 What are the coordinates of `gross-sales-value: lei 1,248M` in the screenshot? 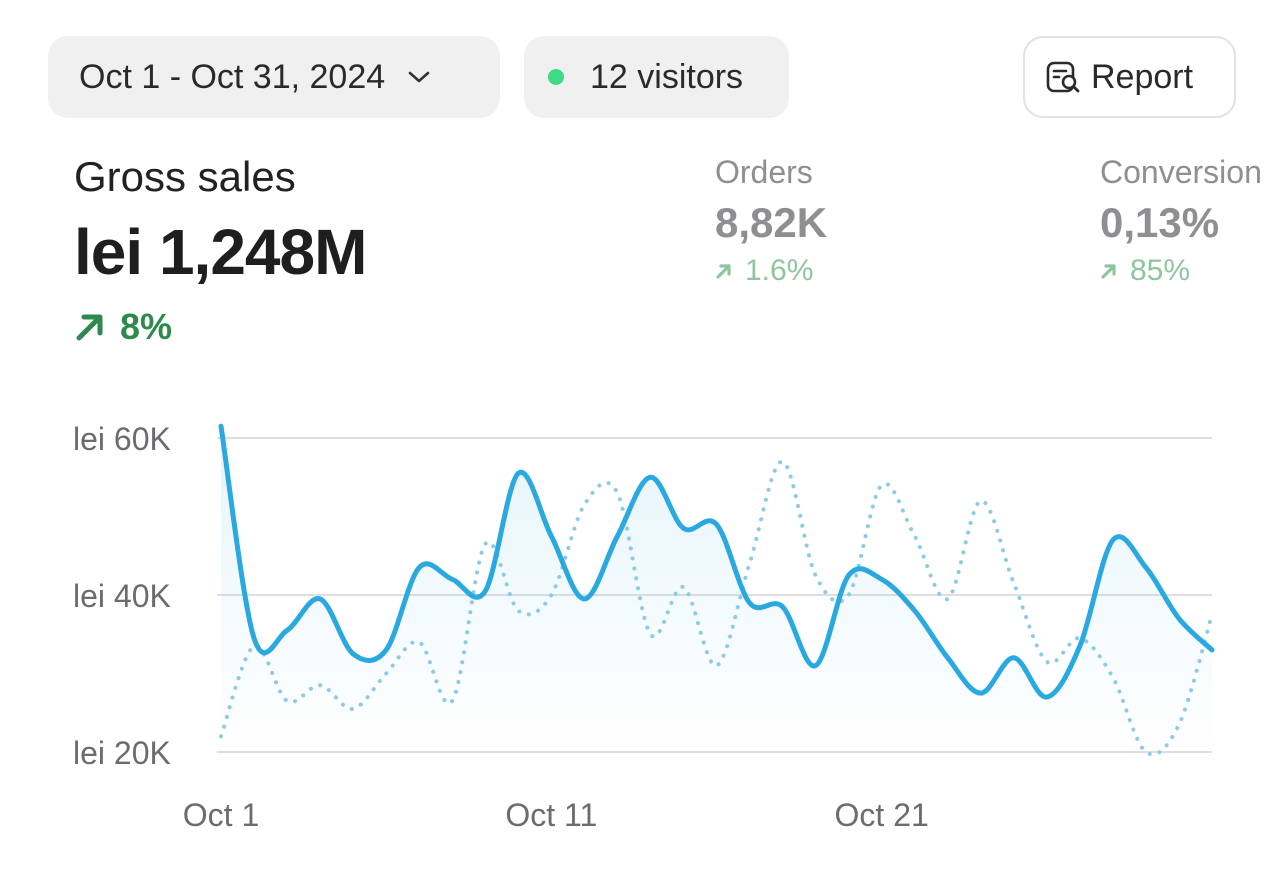 It's located at (220, 252).